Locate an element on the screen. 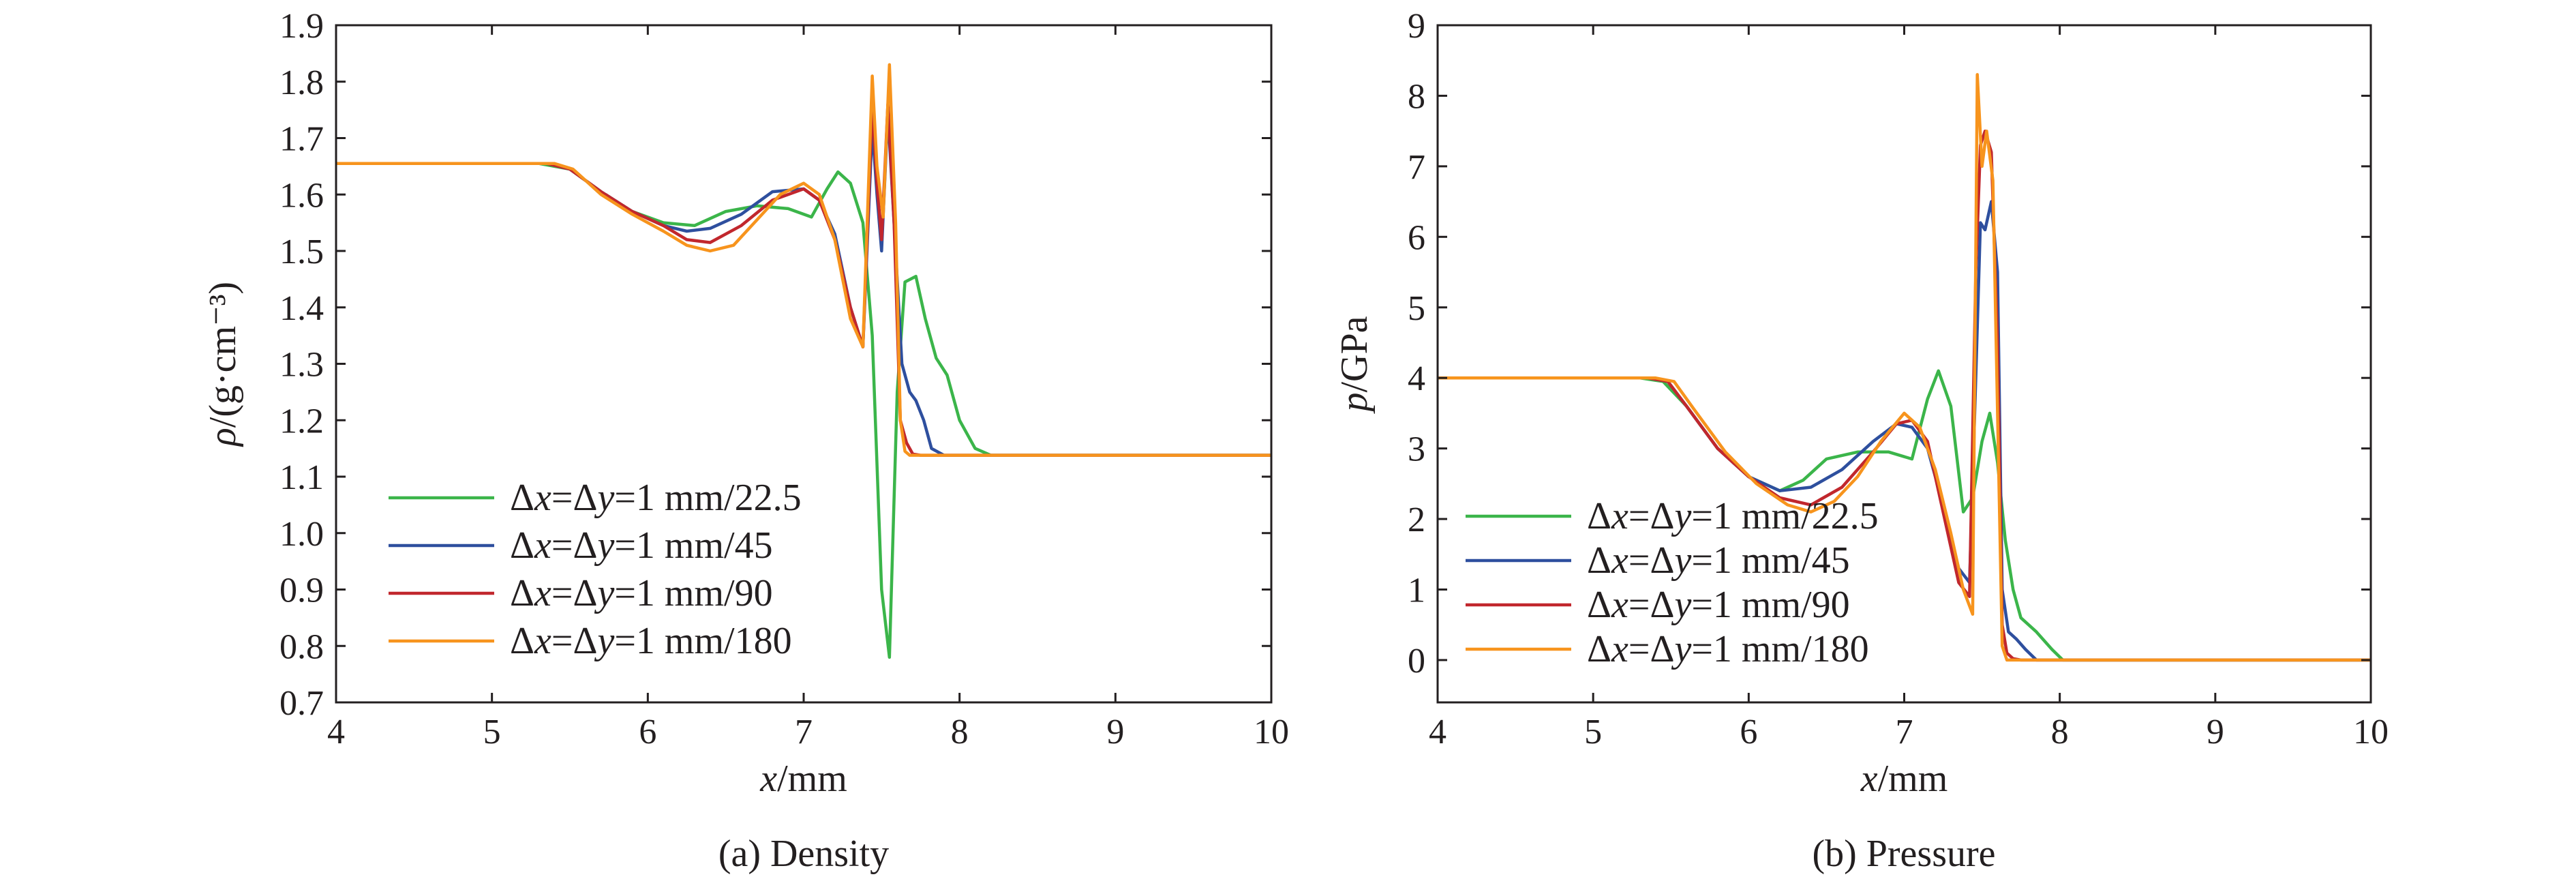  y-tick-label: 1.5 is located at coordinates (301, 252).